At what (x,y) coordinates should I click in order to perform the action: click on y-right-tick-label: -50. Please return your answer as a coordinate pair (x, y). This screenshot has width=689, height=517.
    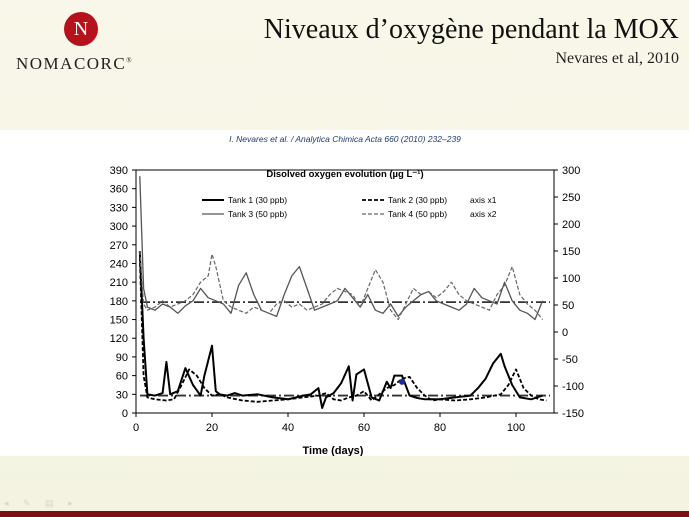
    Looking at the image, I should click on (570, 360).